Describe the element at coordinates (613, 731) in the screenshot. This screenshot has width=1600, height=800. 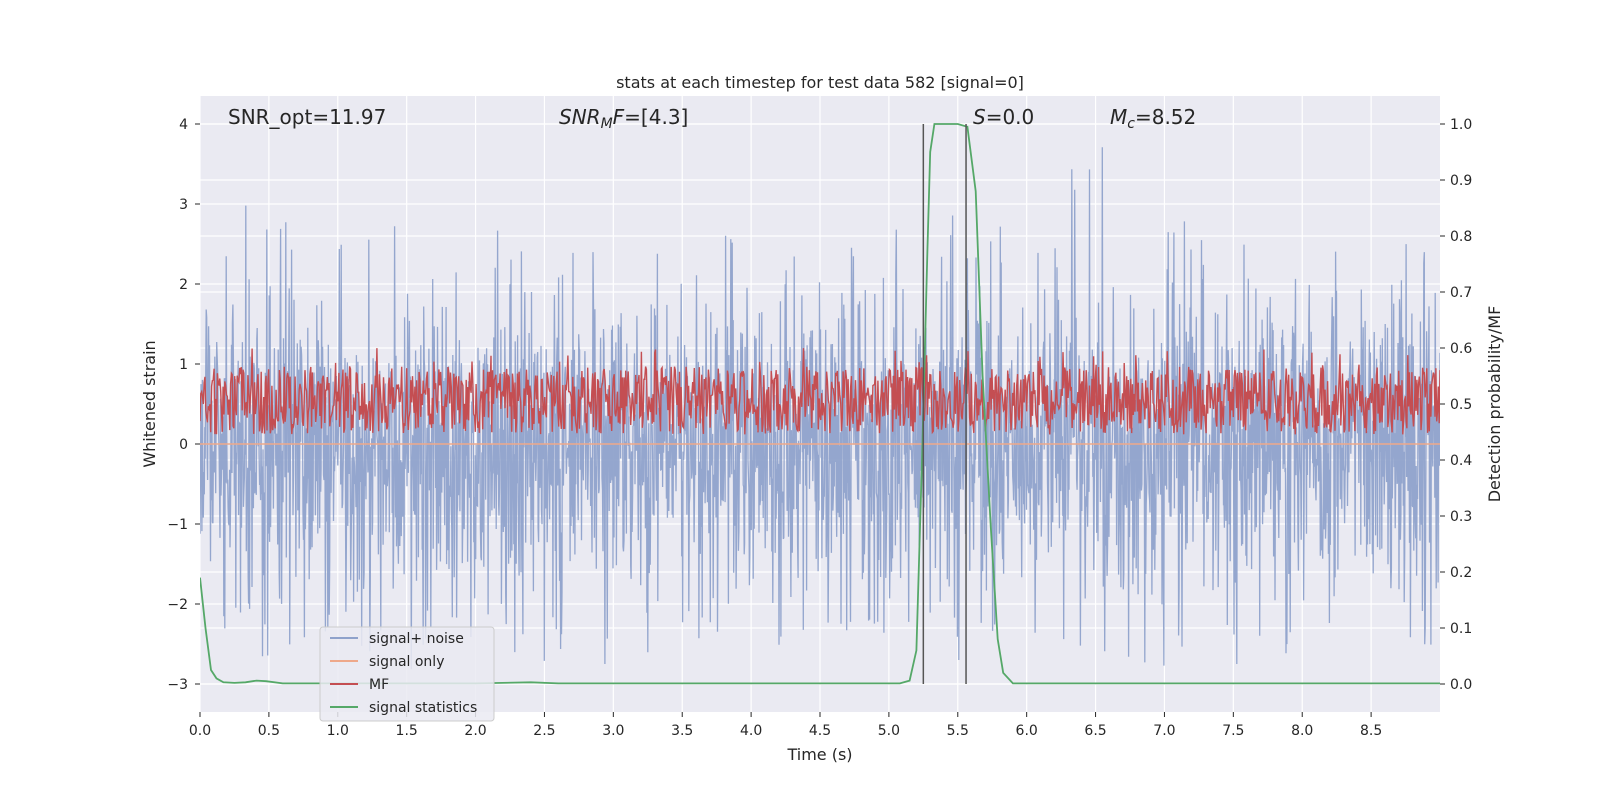
I see `x-tick-label: 3.0` at that location.